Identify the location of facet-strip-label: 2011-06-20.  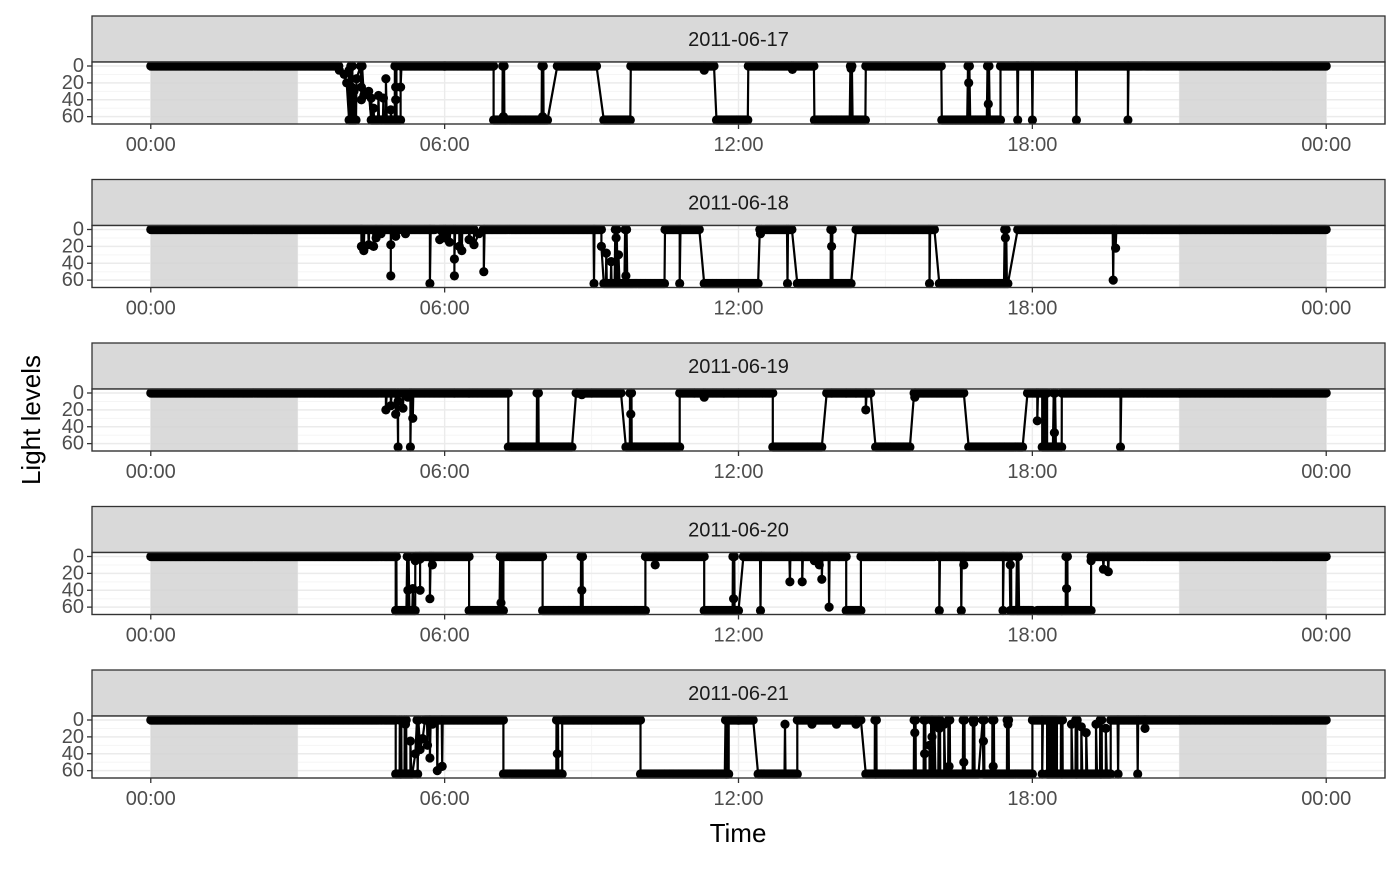
(738, 531).